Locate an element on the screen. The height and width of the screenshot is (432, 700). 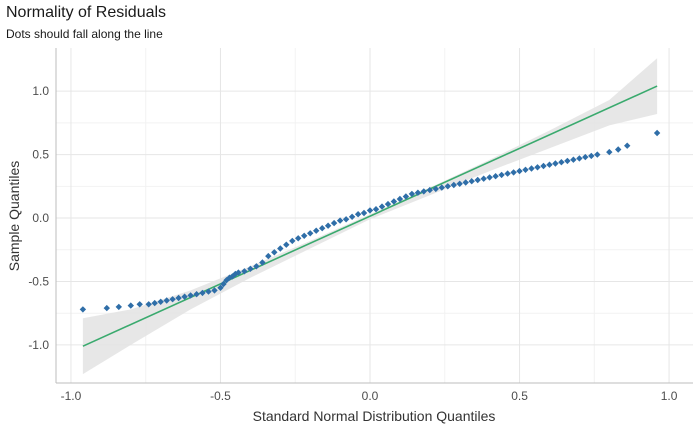
x-tick-label: -0.5 is located at coordinates (220, 396).